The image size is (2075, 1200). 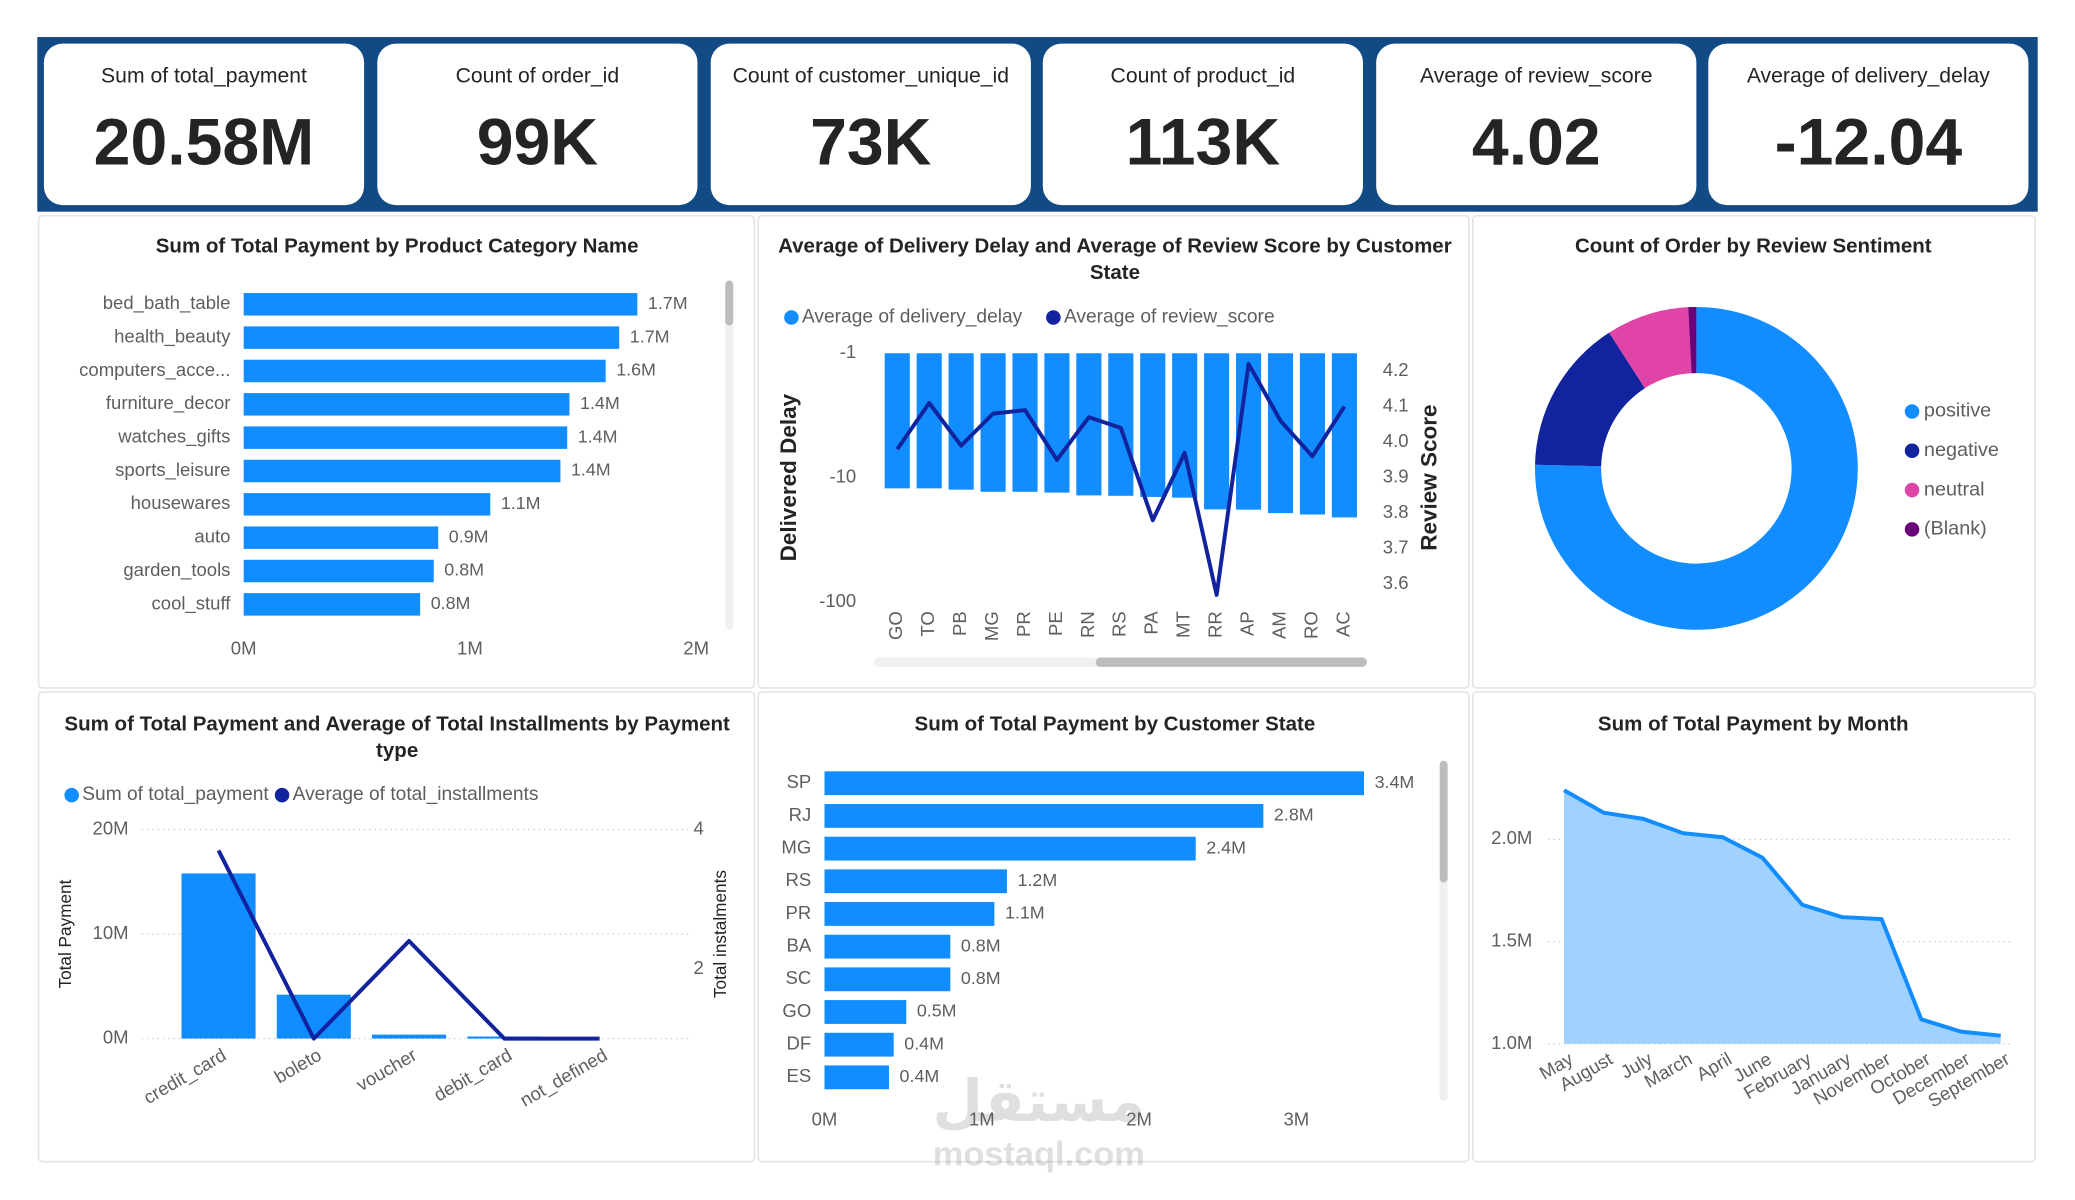 I want to click on category-label: cool_stuff, so click(x=192, y=603).